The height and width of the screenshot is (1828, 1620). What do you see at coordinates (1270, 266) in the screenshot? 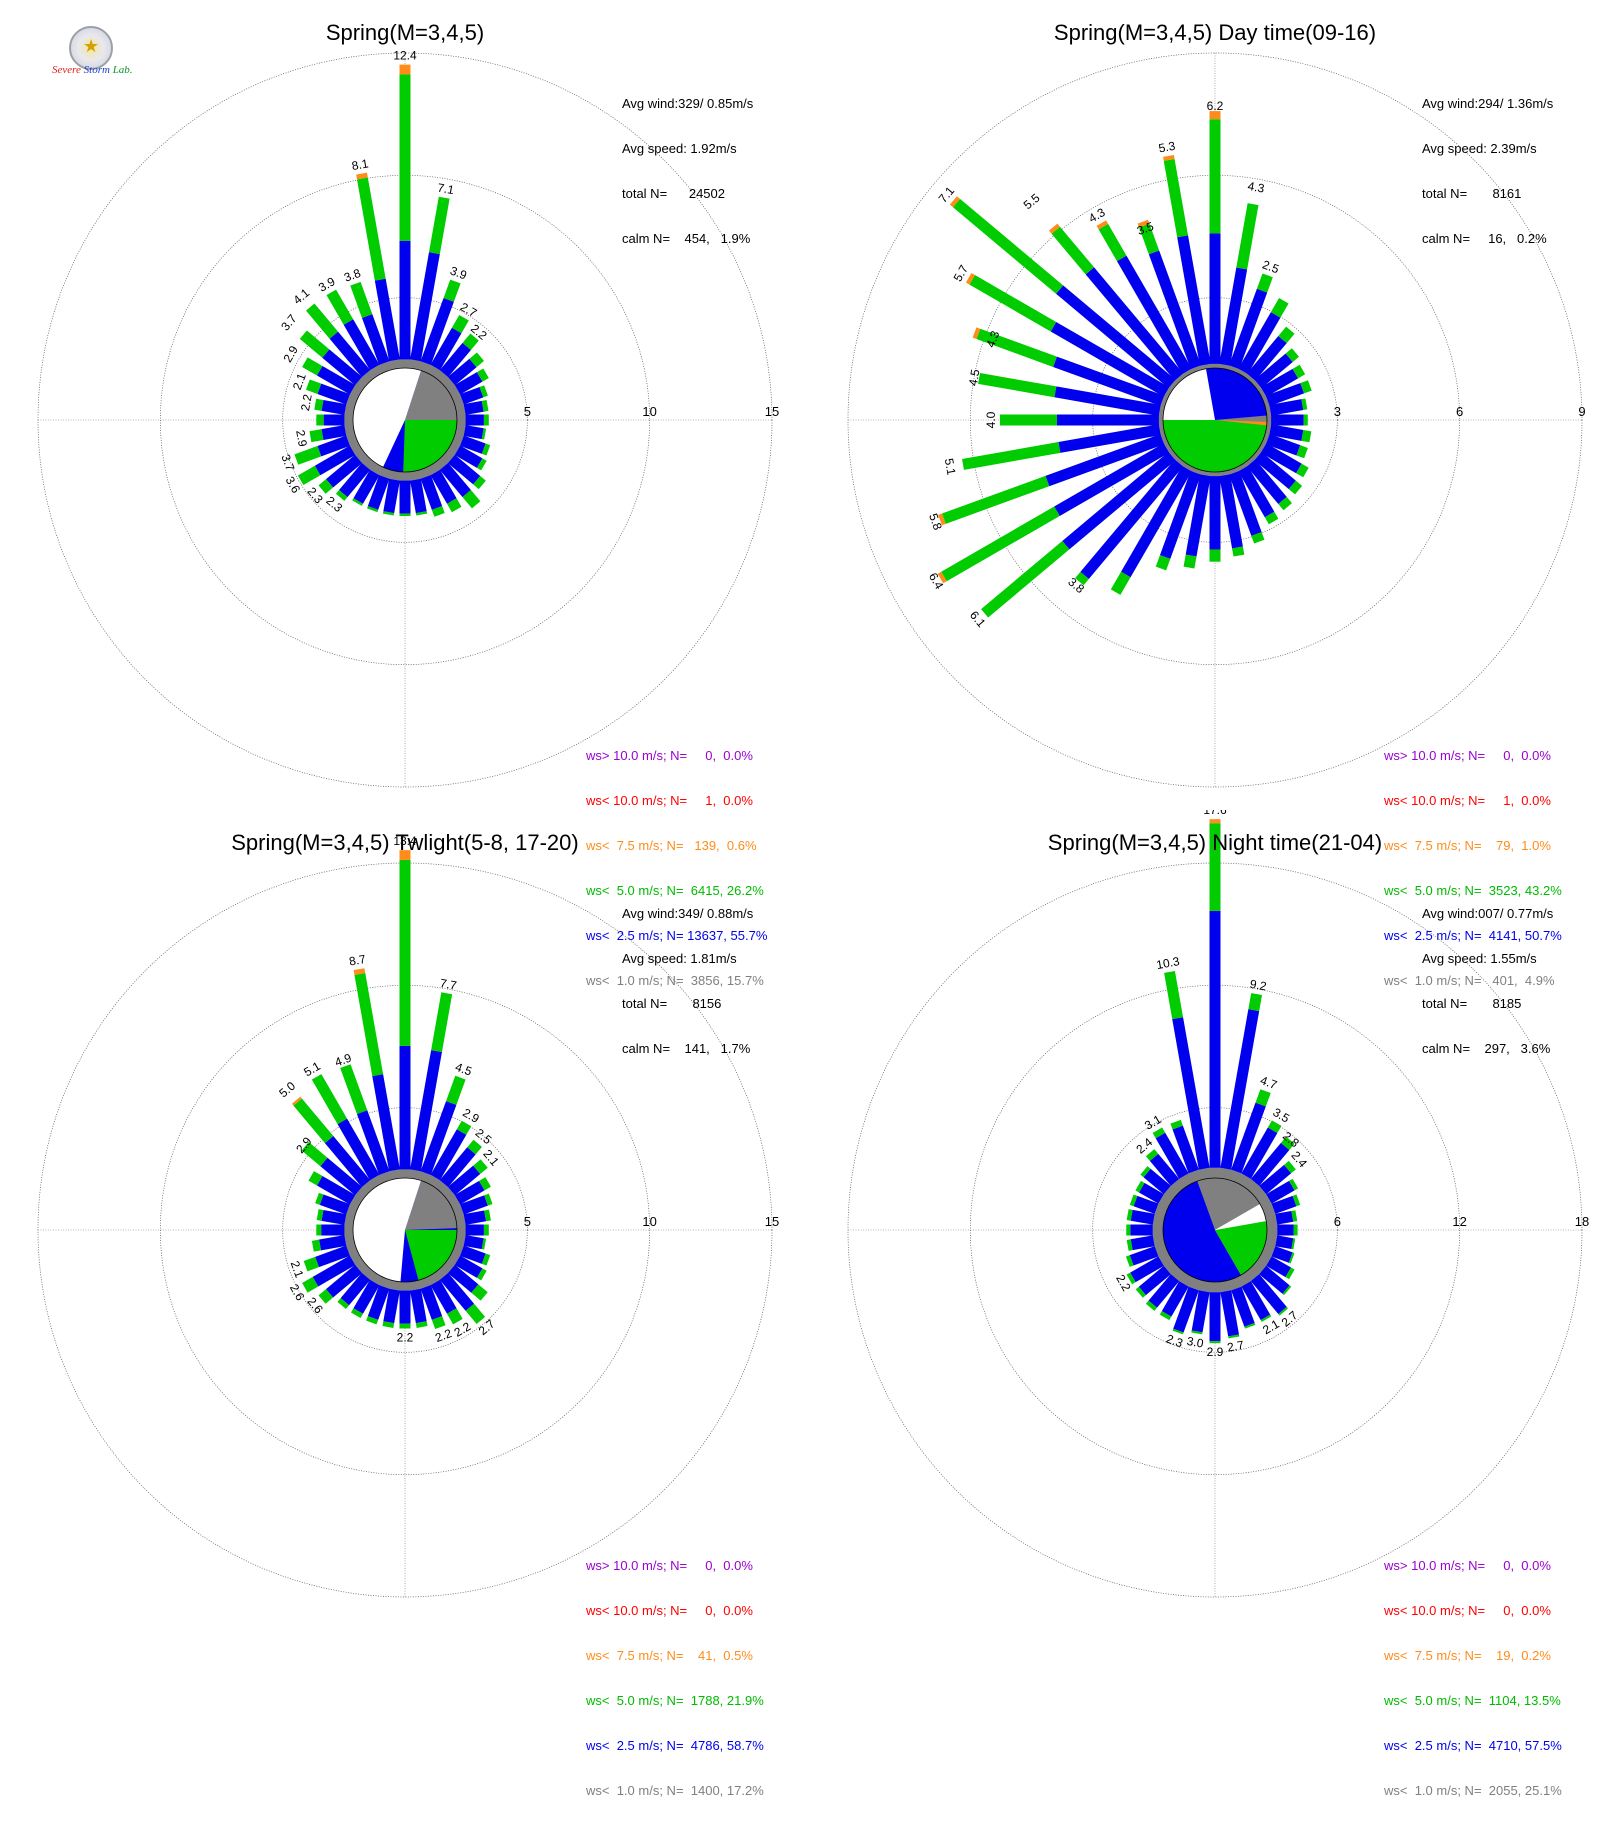
I see `bar-value-label: 2.5` at bounding box center [1270, 266].